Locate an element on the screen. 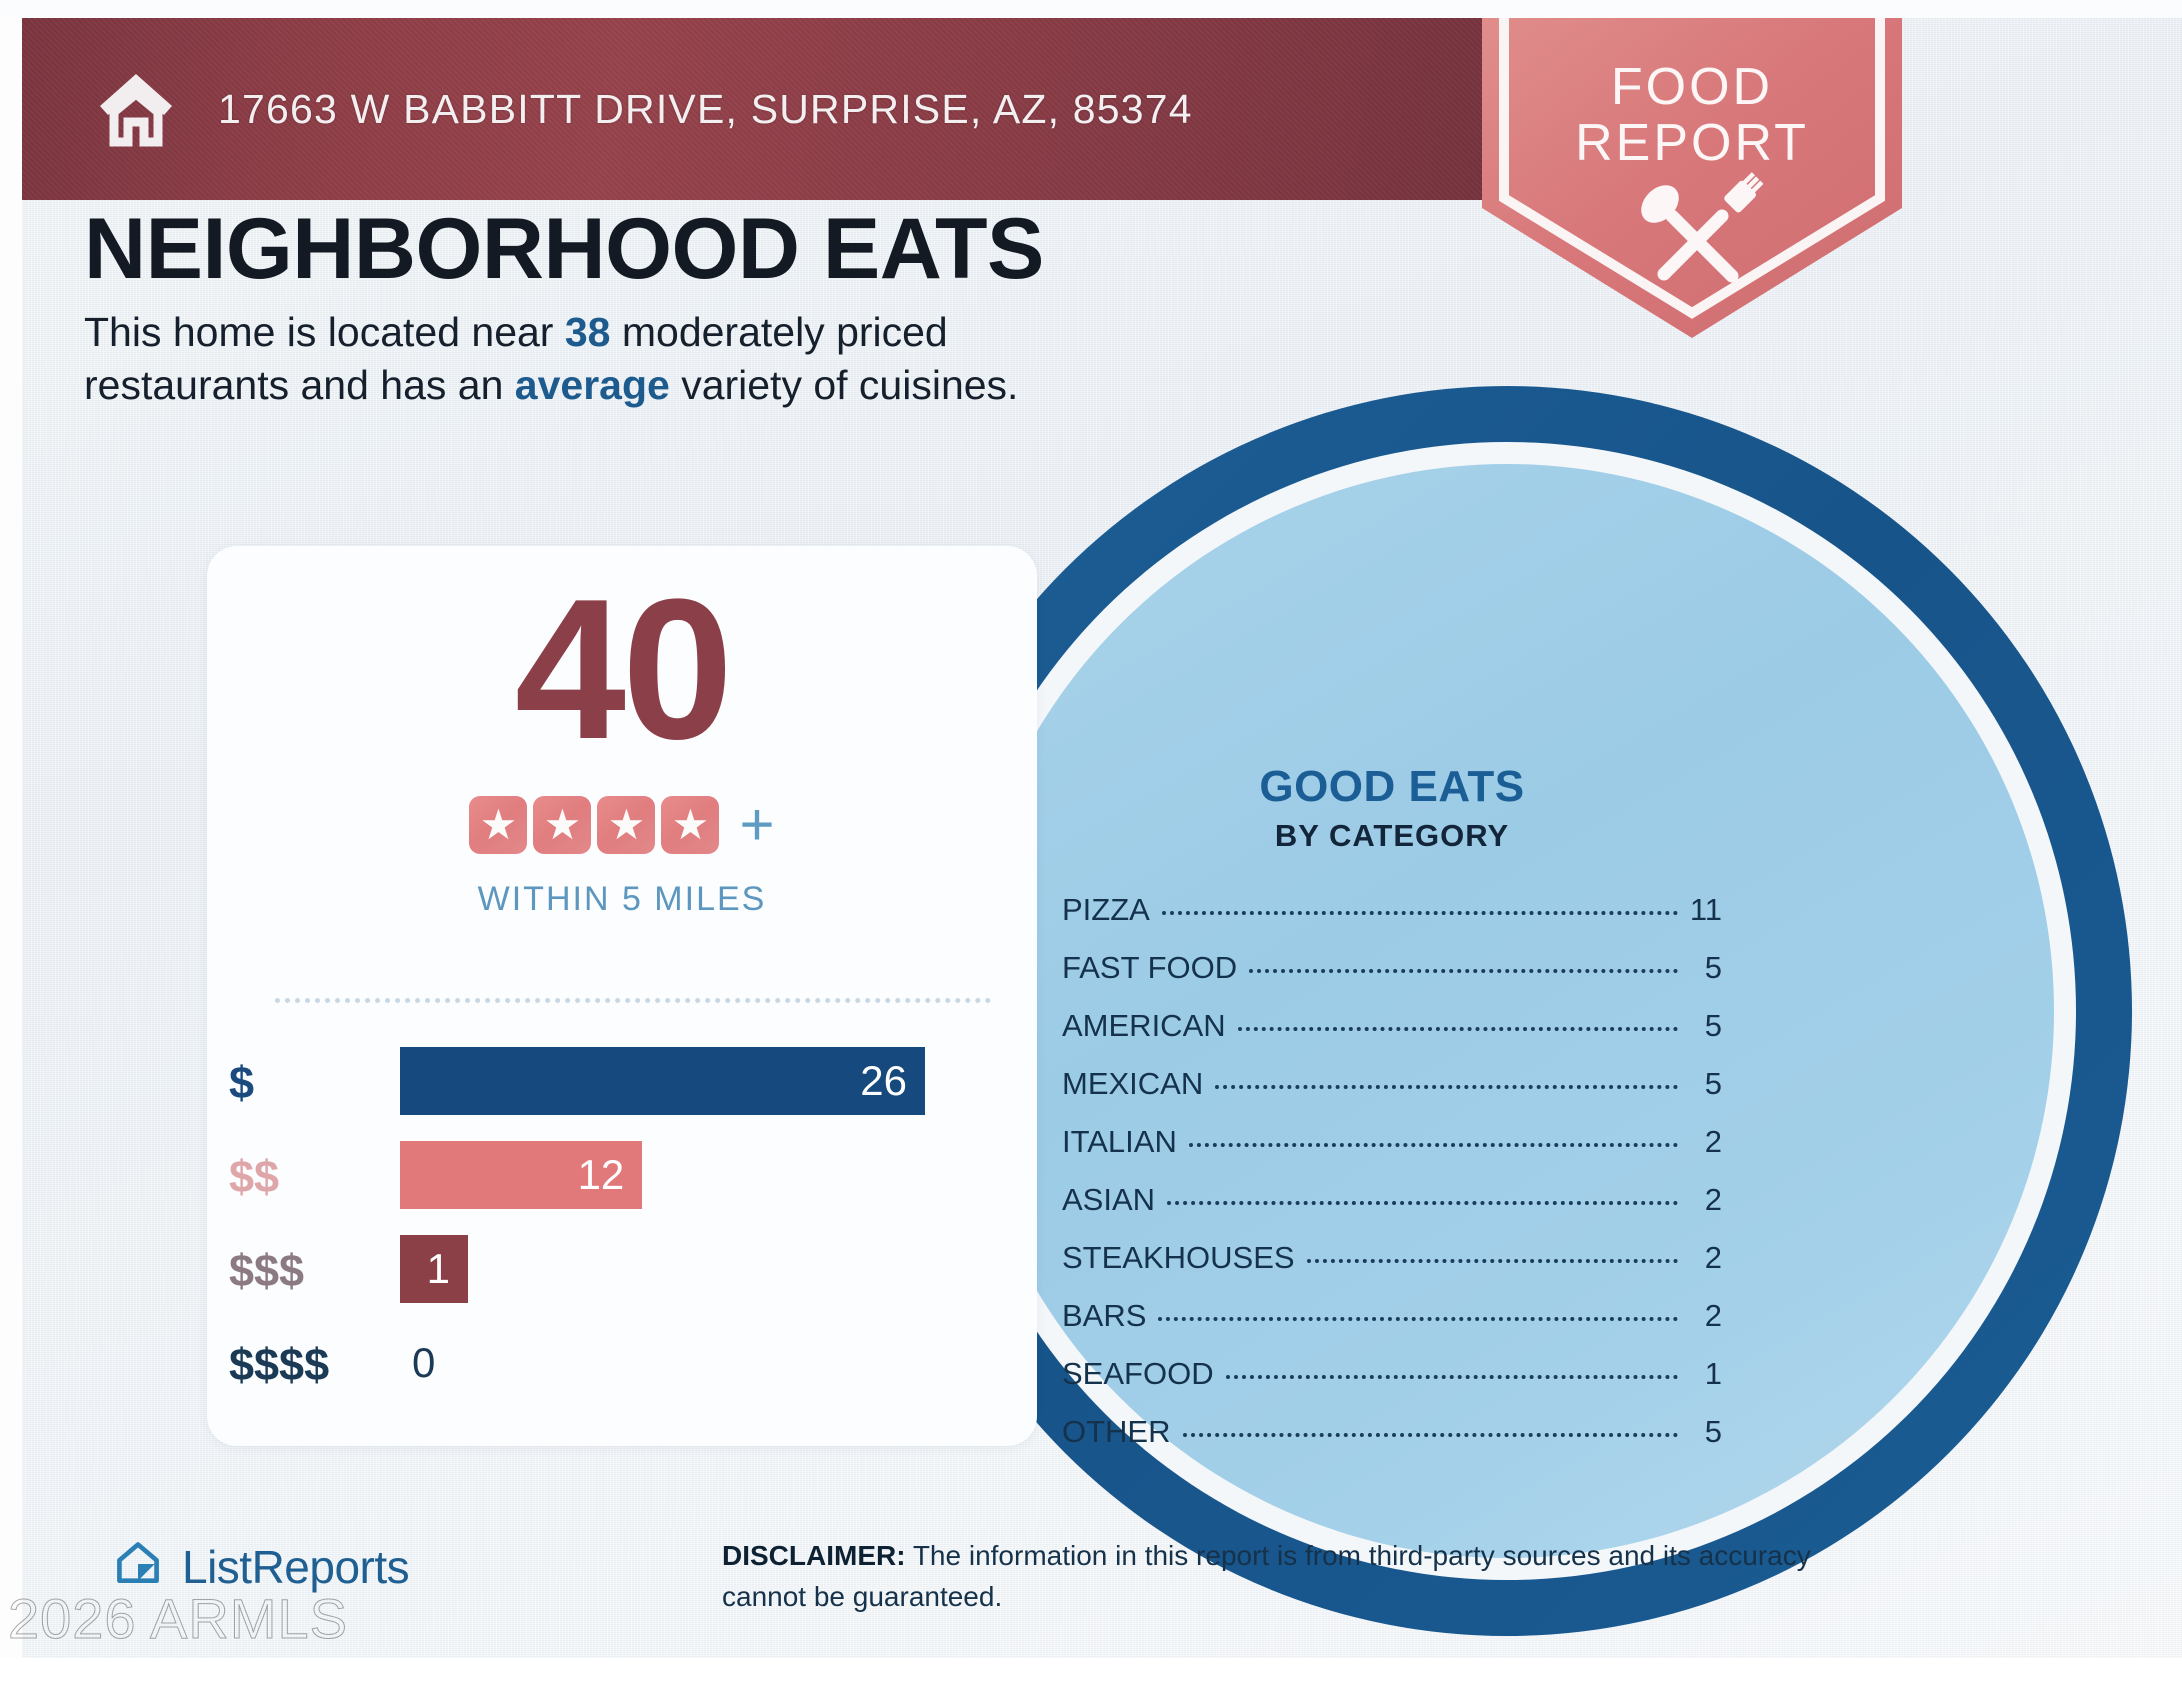  category-row: BARS 2 is located at coordinates (1392, 1327).